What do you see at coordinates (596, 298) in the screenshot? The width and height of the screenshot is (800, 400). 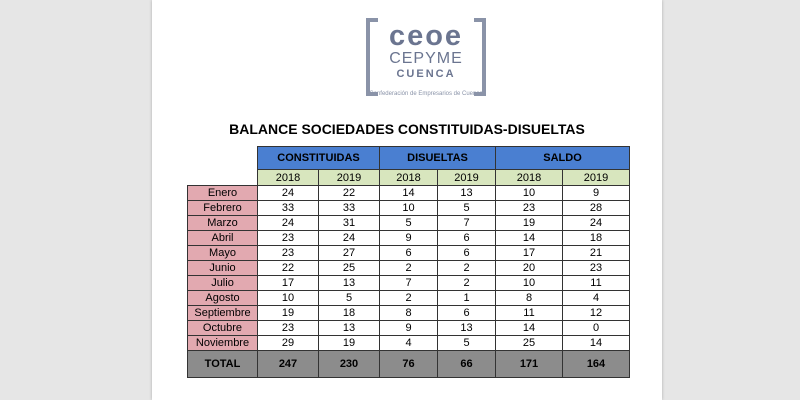 I see `value-cell: 4` at bounding box center [596, 298].